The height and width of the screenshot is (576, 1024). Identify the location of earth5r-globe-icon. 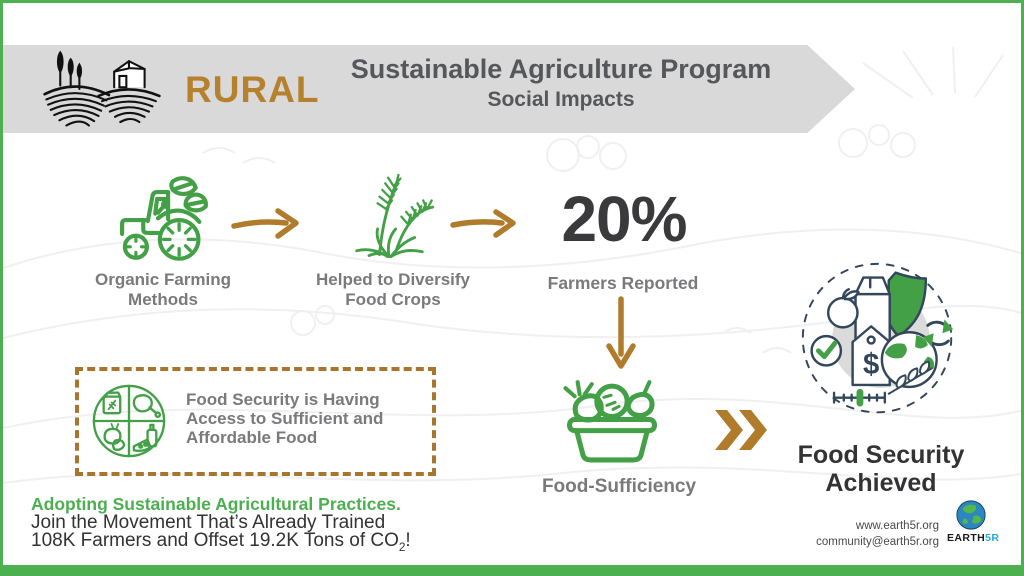
(971, 515).